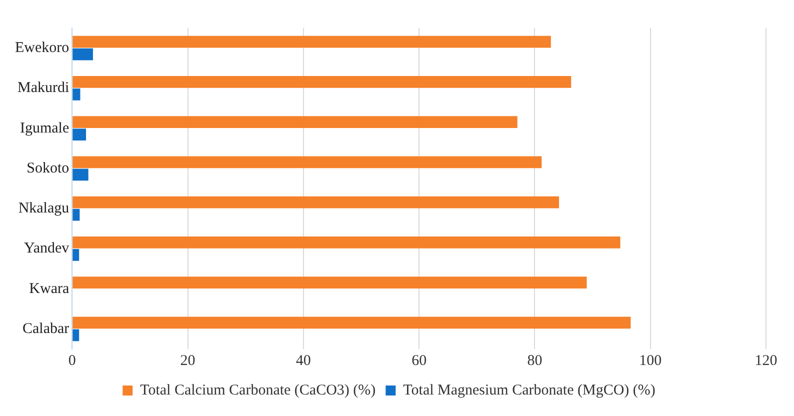 This screenshot has height=416, width=794. I want to click on x-tick-label: 120, so click(766, 360).